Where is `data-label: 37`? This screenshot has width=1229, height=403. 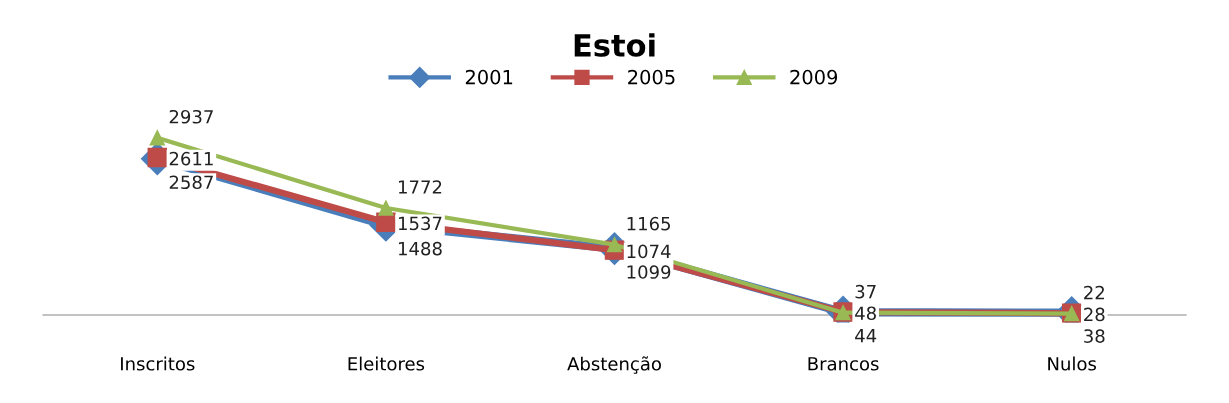 data-label: 37 is located at coordinates (865, 291).